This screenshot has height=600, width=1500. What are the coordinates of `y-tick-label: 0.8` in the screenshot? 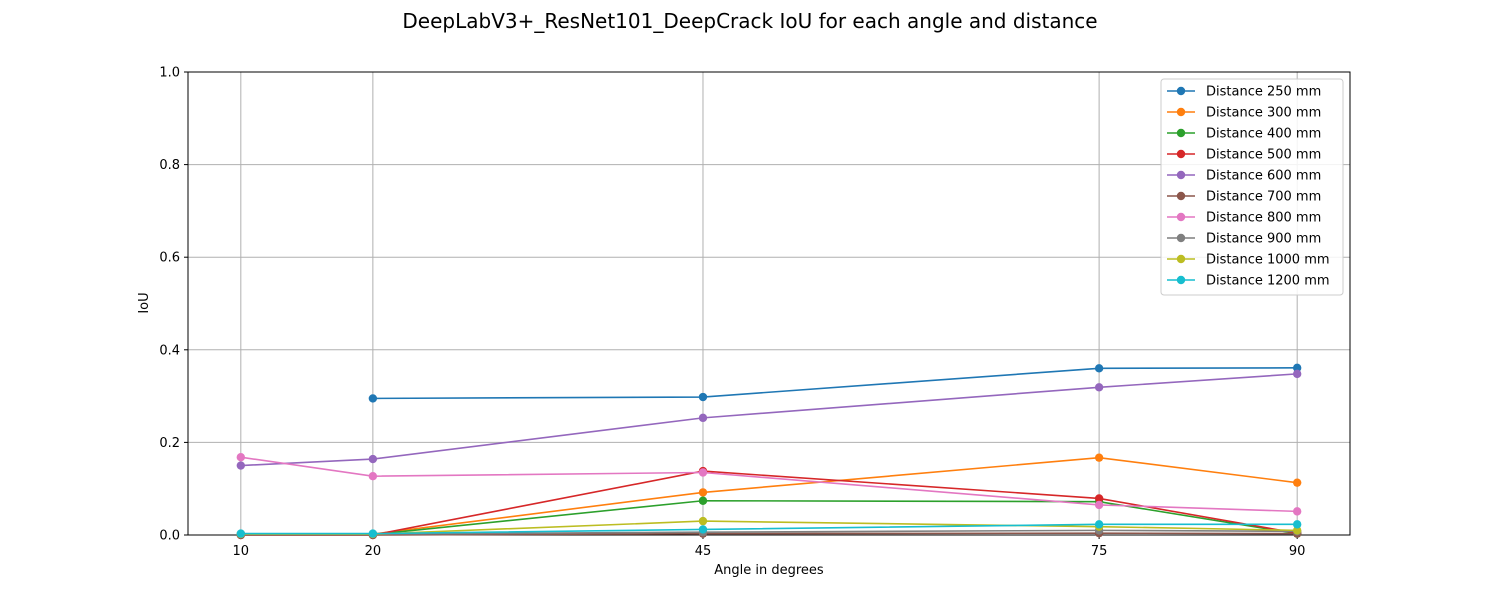 It's located at (169, 165).